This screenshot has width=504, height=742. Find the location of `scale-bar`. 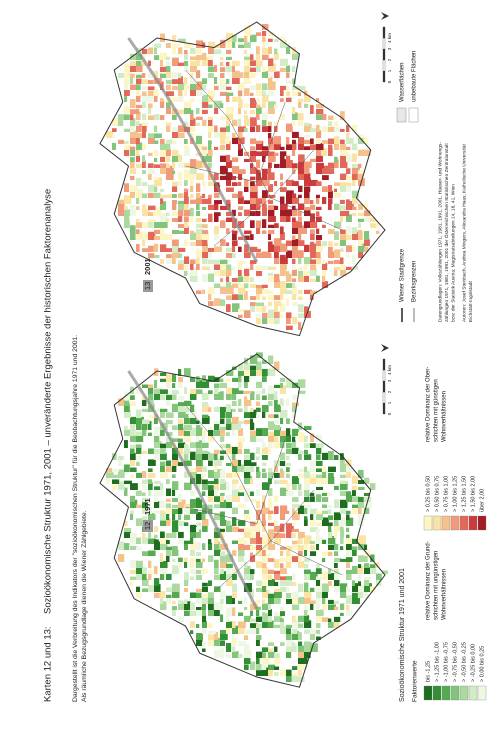

scale-bar is located at coordinates (384, 375).